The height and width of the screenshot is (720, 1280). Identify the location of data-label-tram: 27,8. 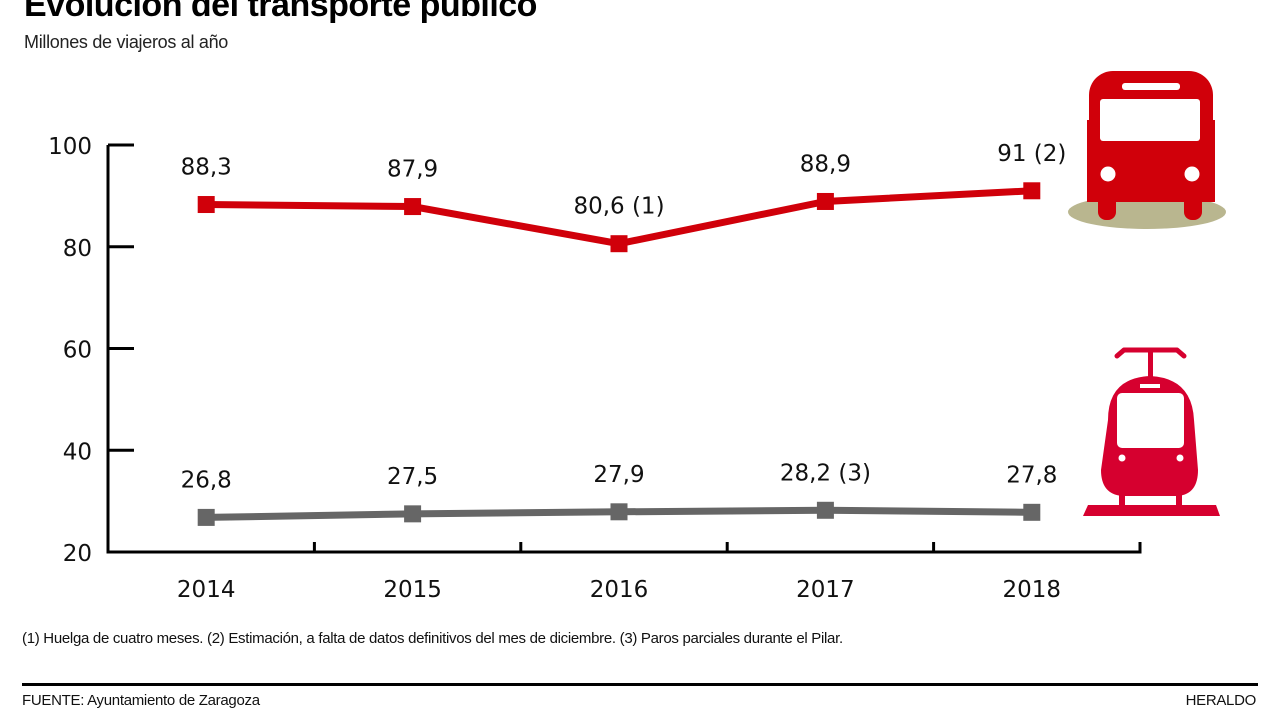
(1031, 475).